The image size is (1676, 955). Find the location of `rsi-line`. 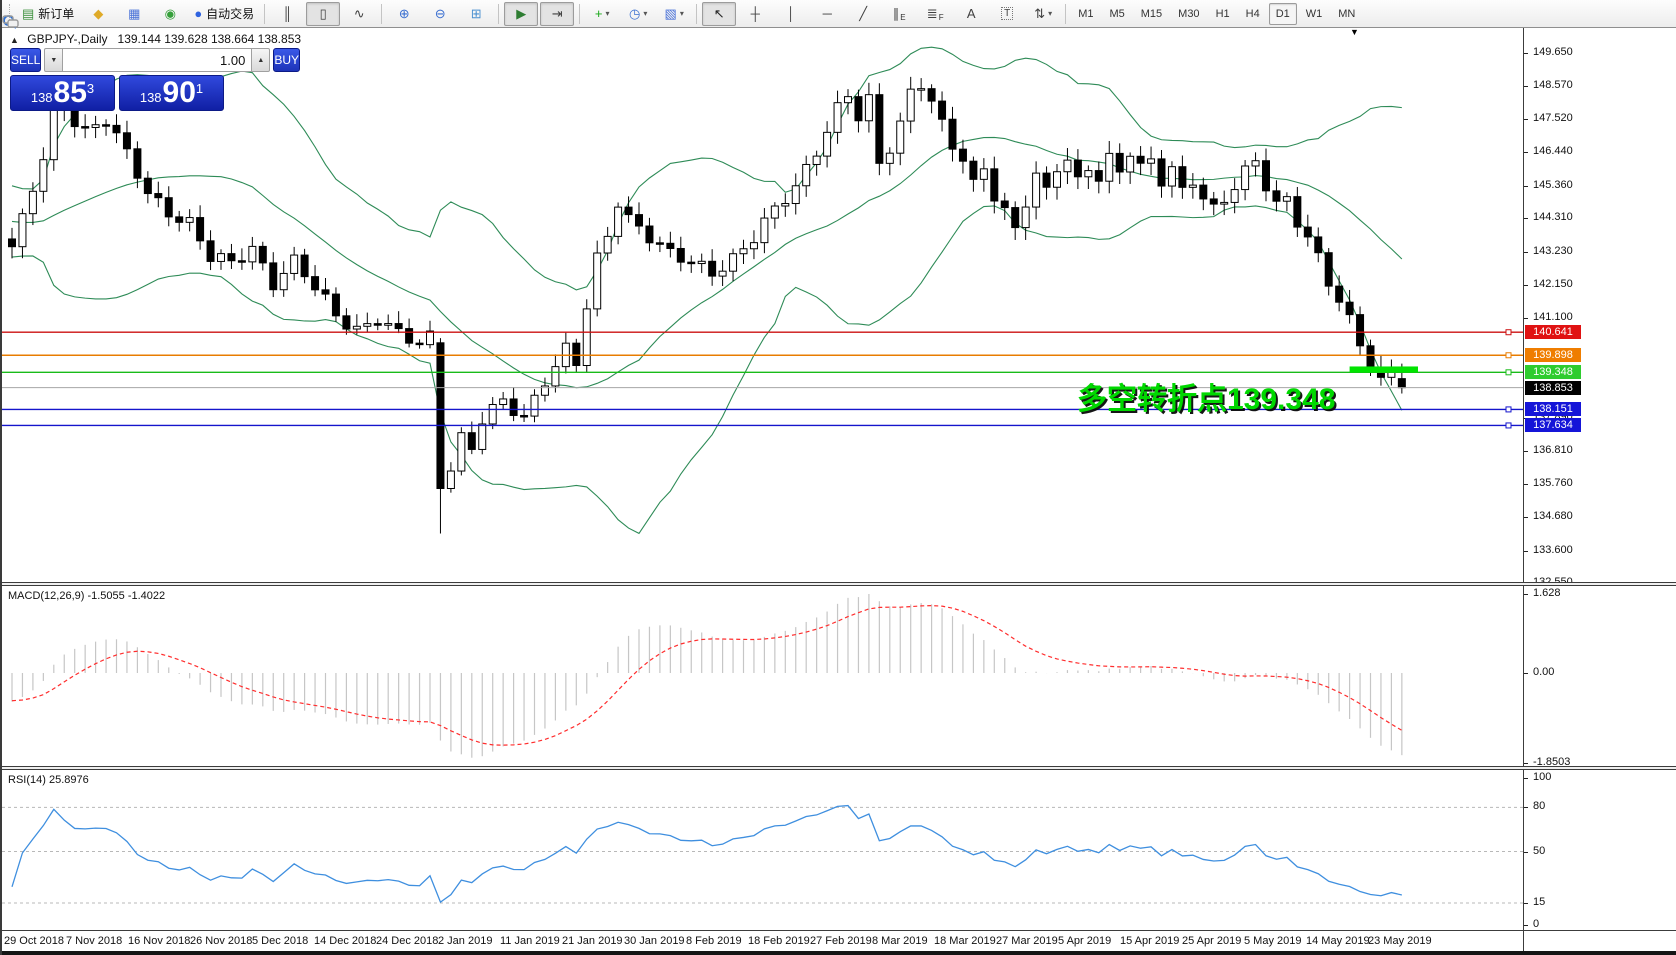

rsi-line is located at coordinates (706, 854).